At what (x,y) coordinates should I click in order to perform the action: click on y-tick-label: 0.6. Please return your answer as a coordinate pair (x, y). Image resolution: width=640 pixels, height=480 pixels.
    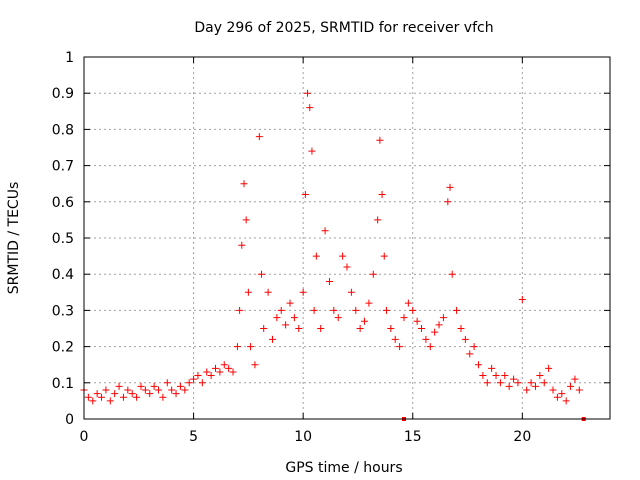
    Looking at the image, I should click on (63, 203).